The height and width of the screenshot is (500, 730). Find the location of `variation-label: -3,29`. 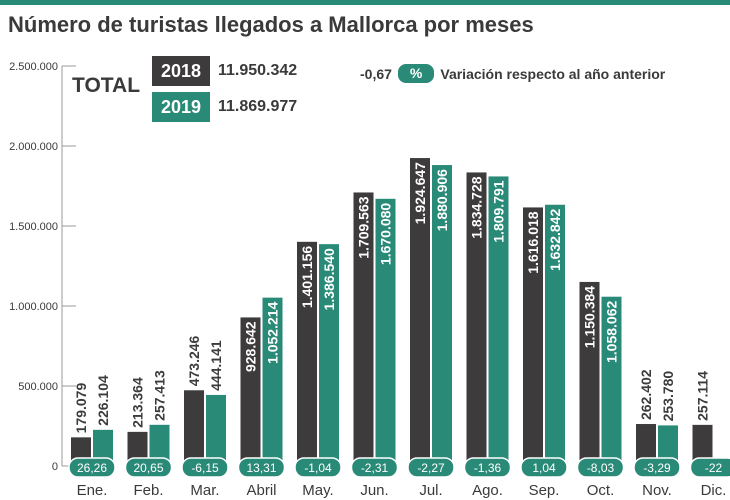

variation-label: -3,29 is located at coordinates (657, 468).